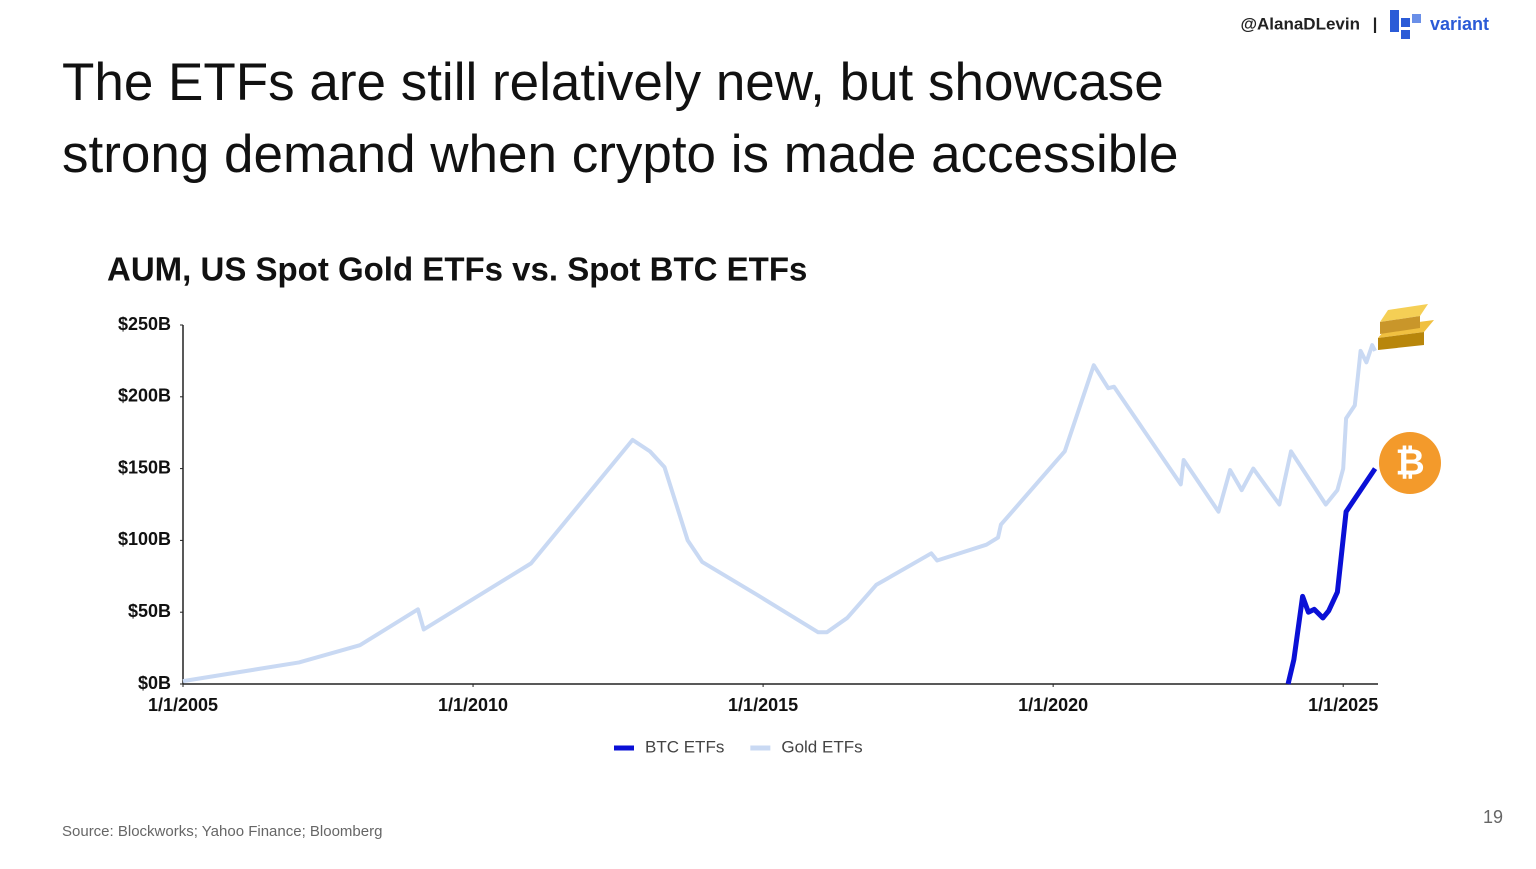 This screenshot has height=869, width=1536. I want to click on y-tick-label: $100B, so click(144, 539).